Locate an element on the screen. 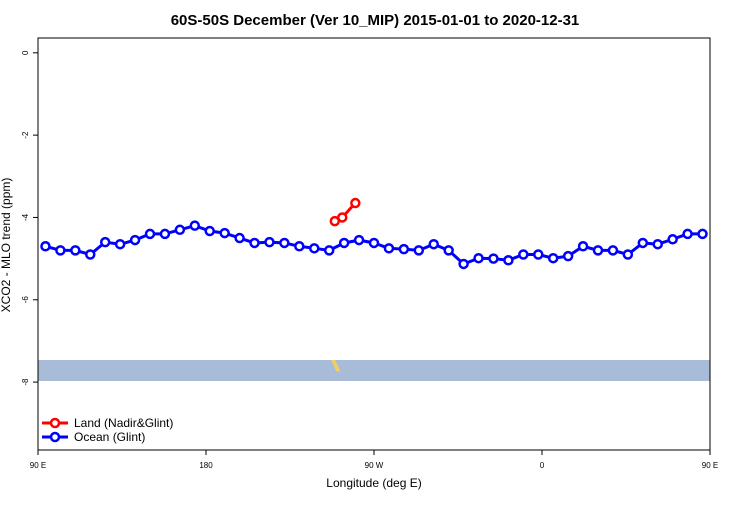 This screenshot has height=505, width=750. legend-label: Land (Nadir&Glint) is located at coordinates (123, 423).